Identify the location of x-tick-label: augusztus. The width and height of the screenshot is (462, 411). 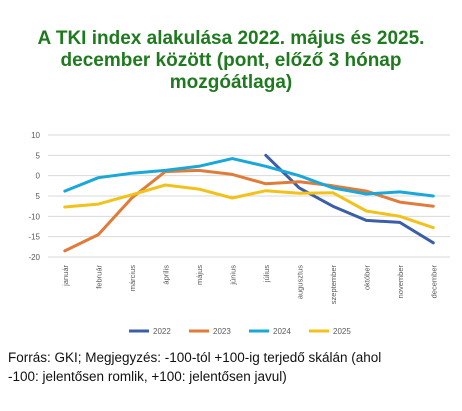
(299, 282).